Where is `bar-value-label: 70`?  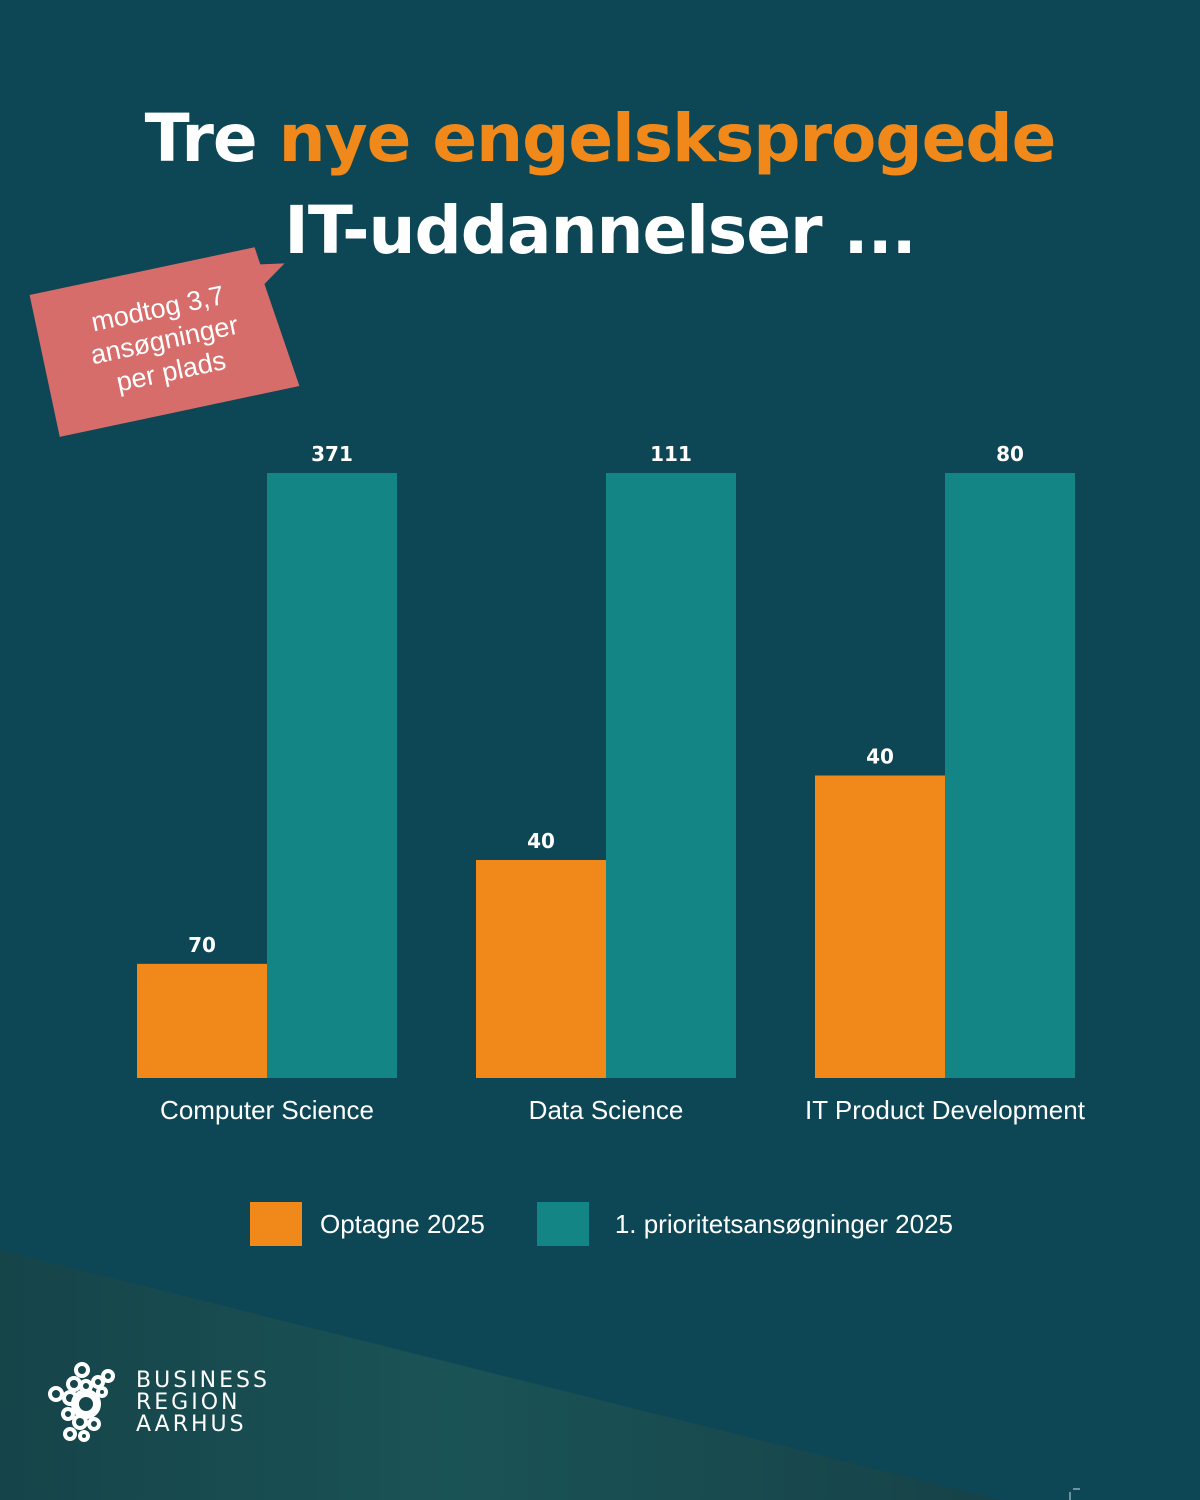 bar-value-label: 70 is located at coordinates (202, 945).